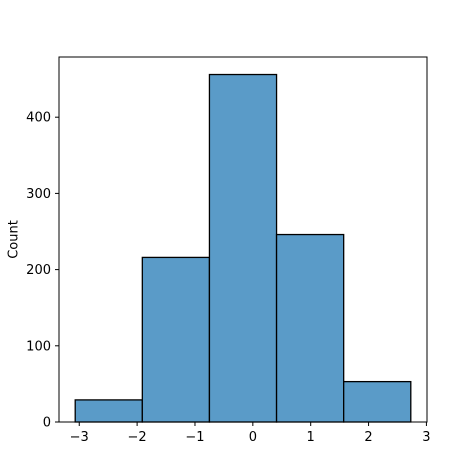 The image size is (474, 474). I want to click on x-tick-label: −3, so click(79, 437).